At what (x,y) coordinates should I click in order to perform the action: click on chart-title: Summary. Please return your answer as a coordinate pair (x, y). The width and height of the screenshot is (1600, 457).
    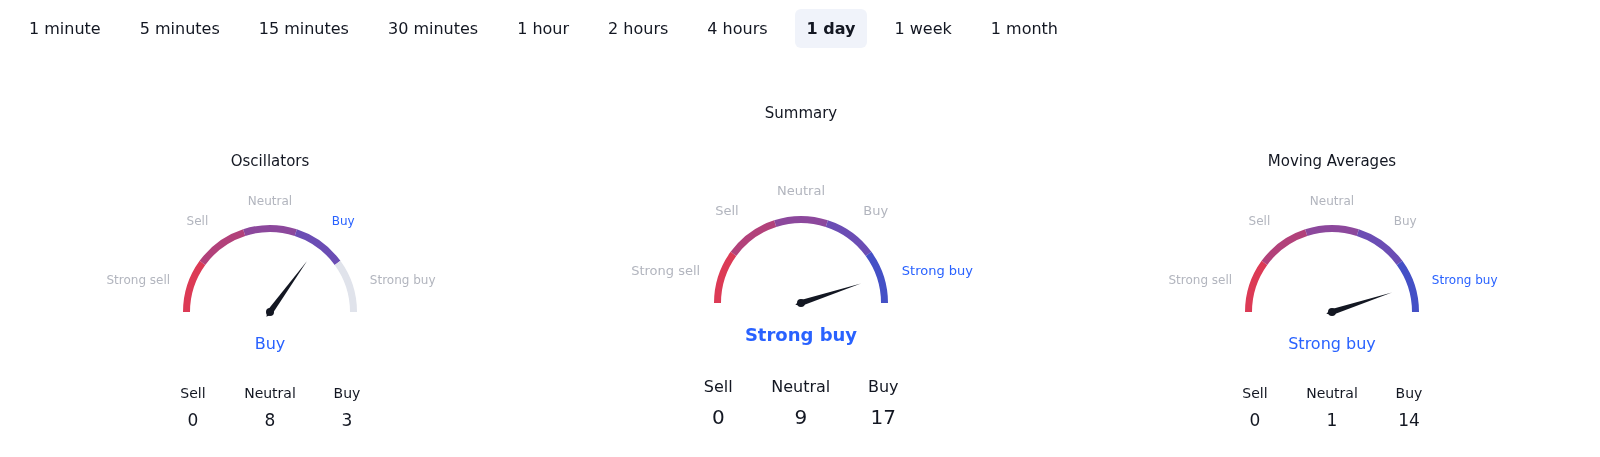
    Looking at the image, I should click on (801, 112).